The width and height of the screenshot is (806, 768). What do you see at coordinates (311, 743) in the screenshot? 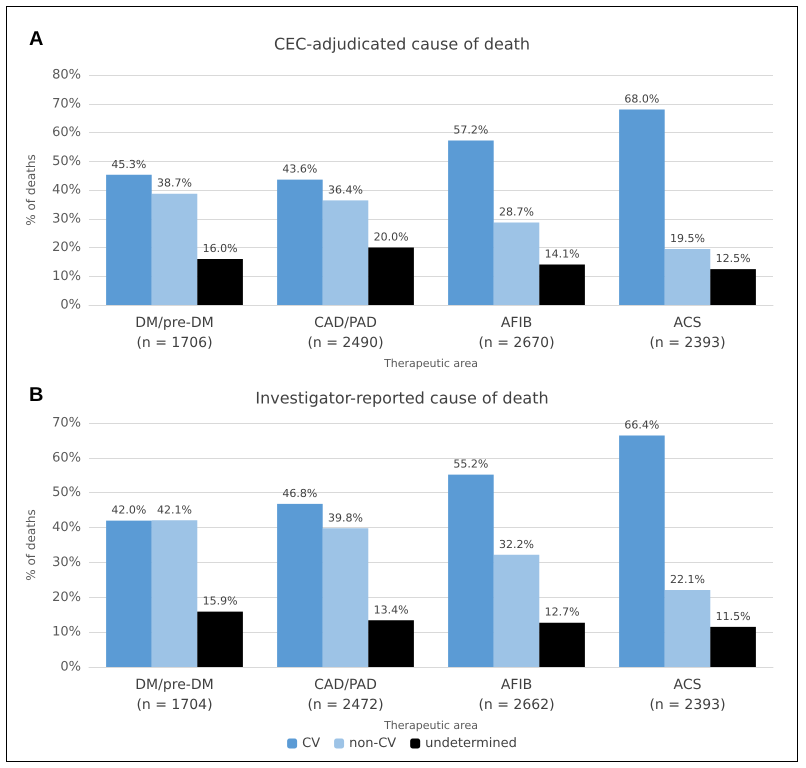
I see `legend-label: CV` at bounding box center [311, 743].